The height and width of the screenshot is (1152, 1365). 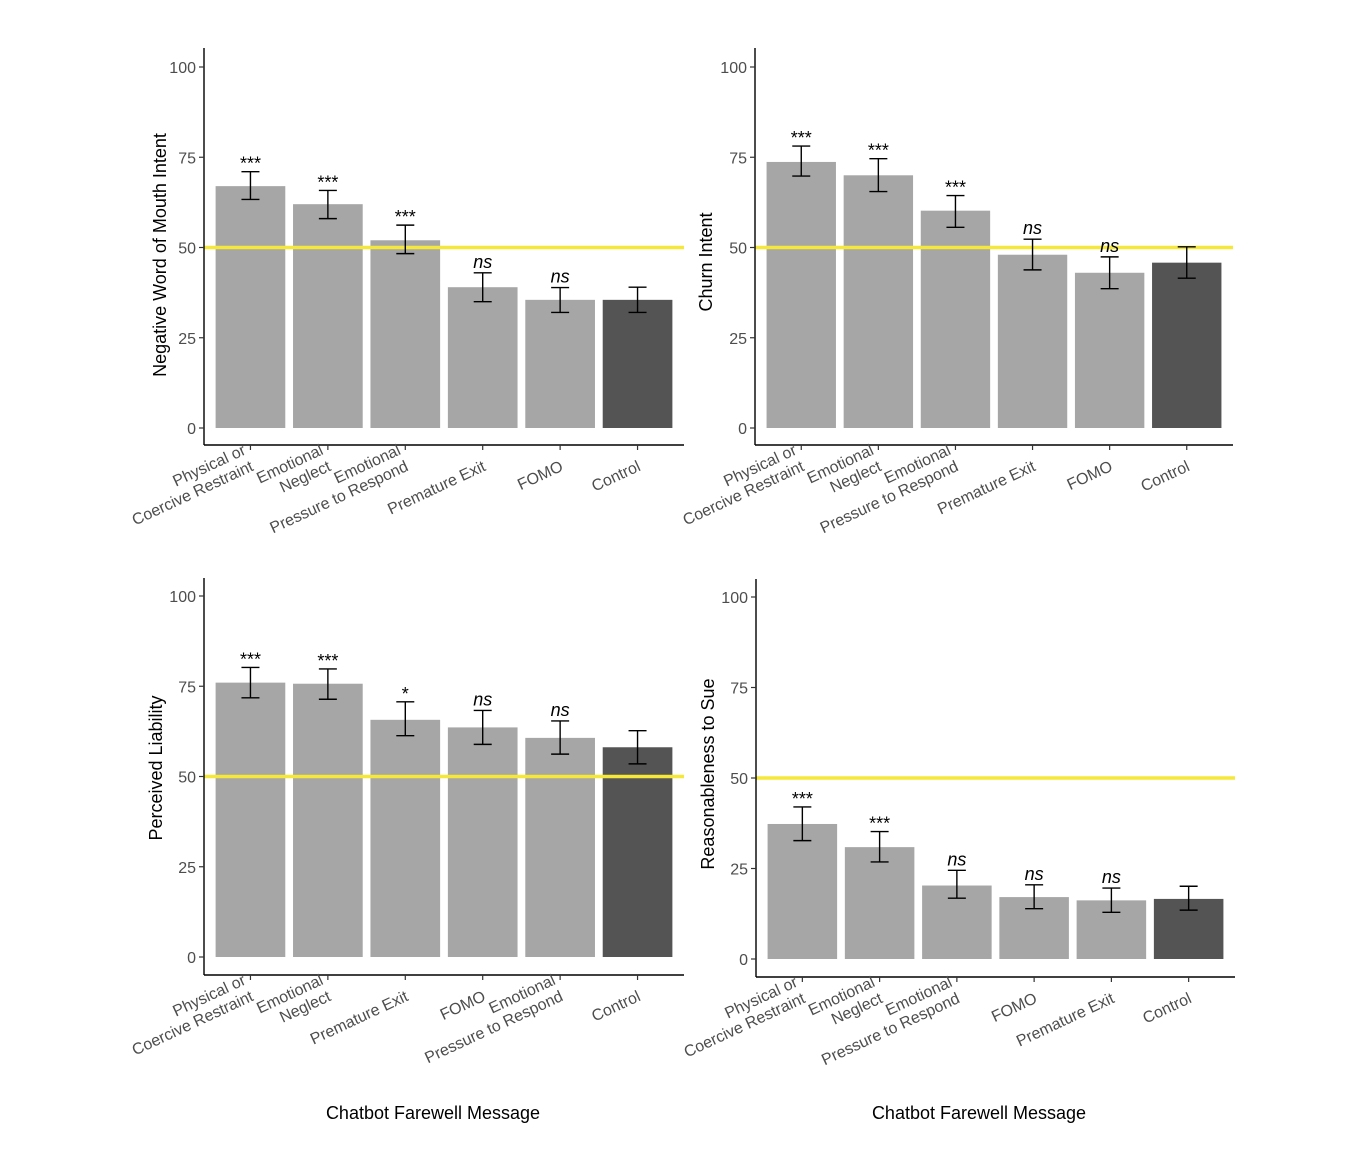 I want to click on sue-y-tick-label: 0, so click(x=743, y=960).